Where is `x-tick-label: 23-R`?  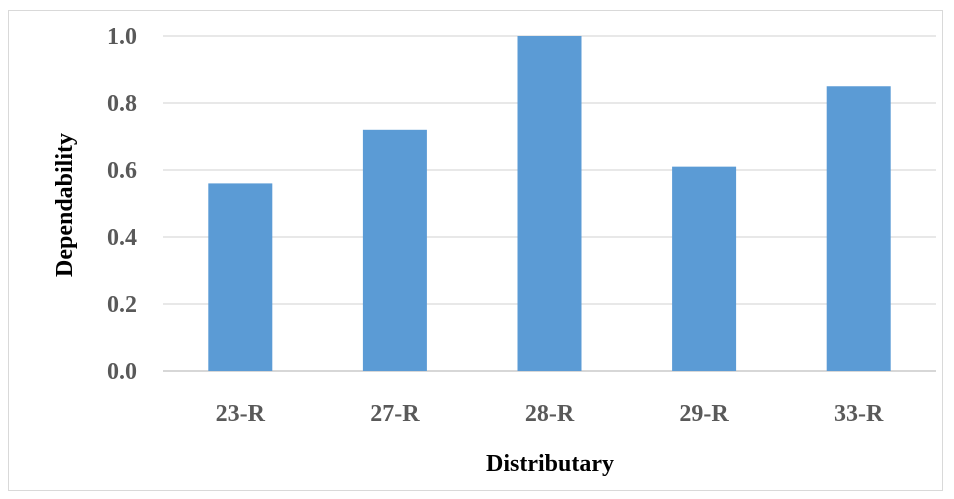
x-tick-label: 23-R is located at coordinates (241, 414).